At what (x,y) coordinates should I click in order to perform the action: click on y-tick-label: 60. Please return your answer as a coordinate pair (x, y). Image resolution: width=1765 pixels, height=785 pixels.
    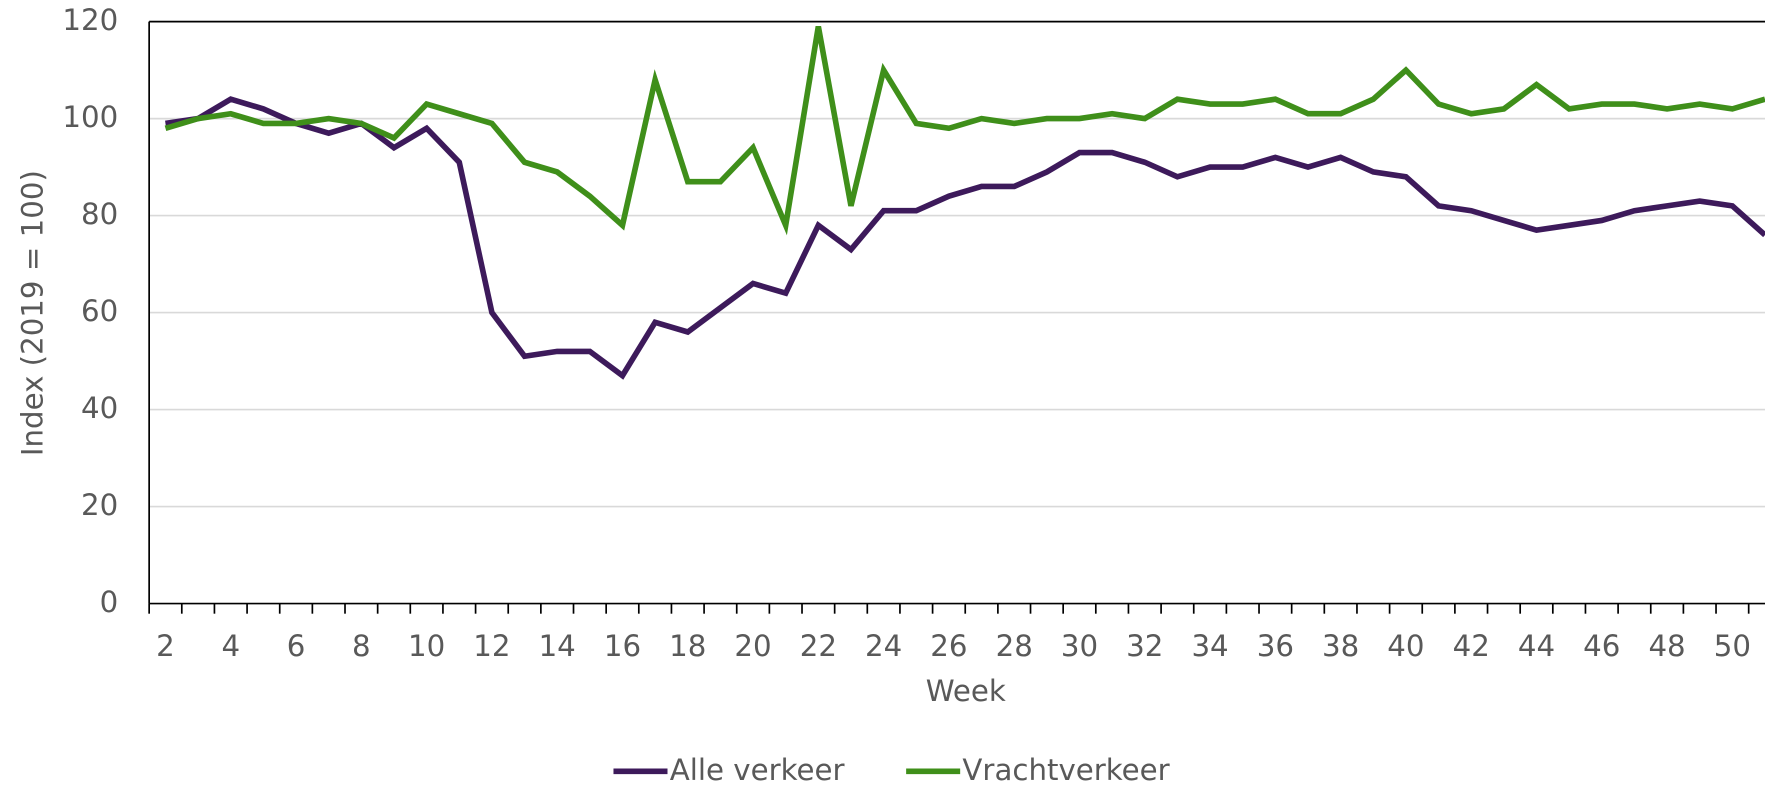
    Looking at the image, I should click on (99, 311).